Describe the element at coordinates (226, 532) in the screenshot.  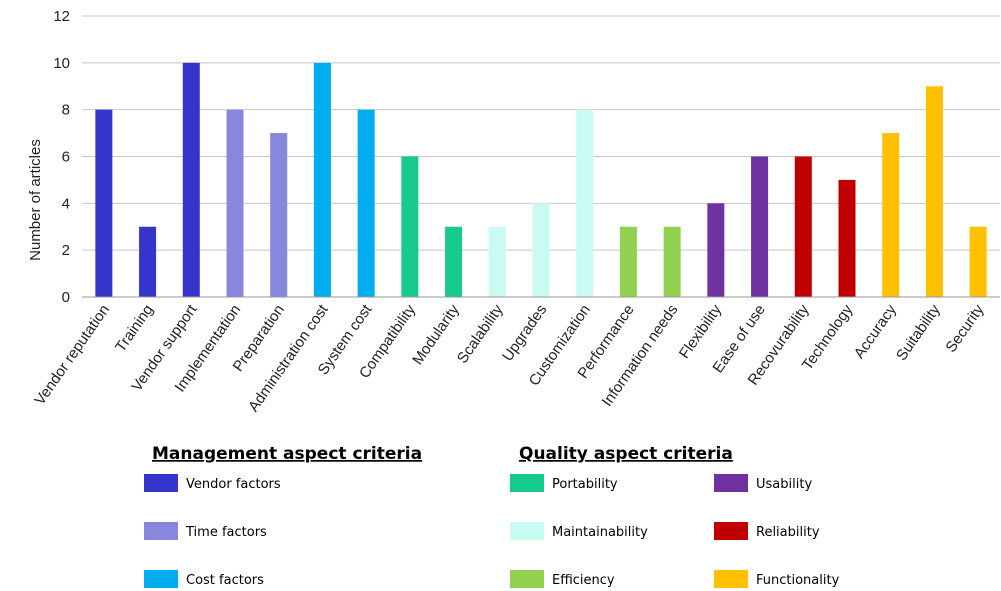
I see `legend-label: Time factors` at that location.